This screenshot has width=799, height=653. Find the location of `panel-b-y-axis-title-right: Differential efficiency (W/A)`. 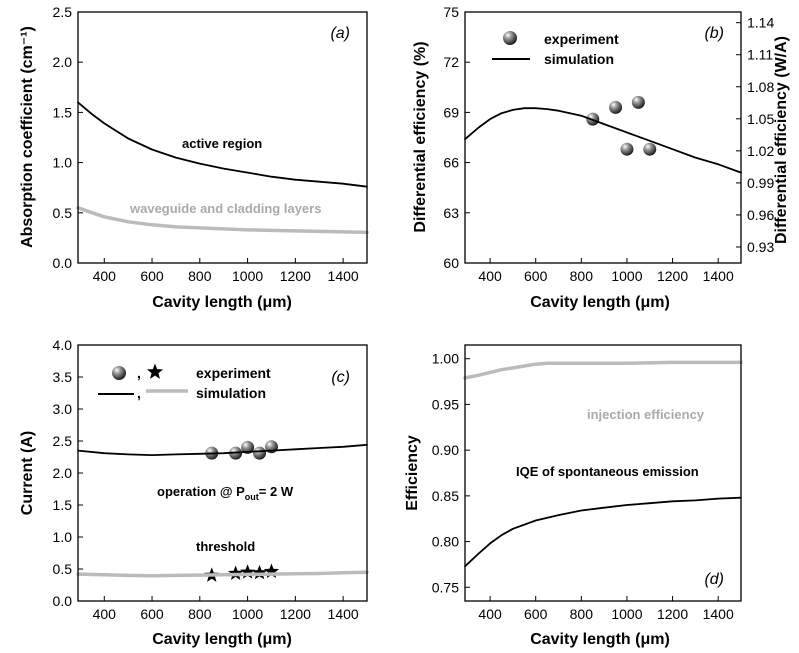

panel-b-y-axis-title-right: Differential efficiency (W/A) is located at coordinates (781, 140).